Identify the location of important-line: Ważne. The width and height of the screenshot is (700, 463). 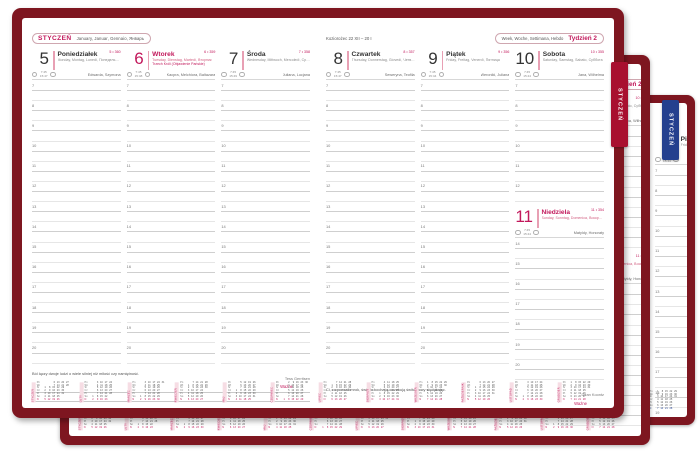
(465, 404).